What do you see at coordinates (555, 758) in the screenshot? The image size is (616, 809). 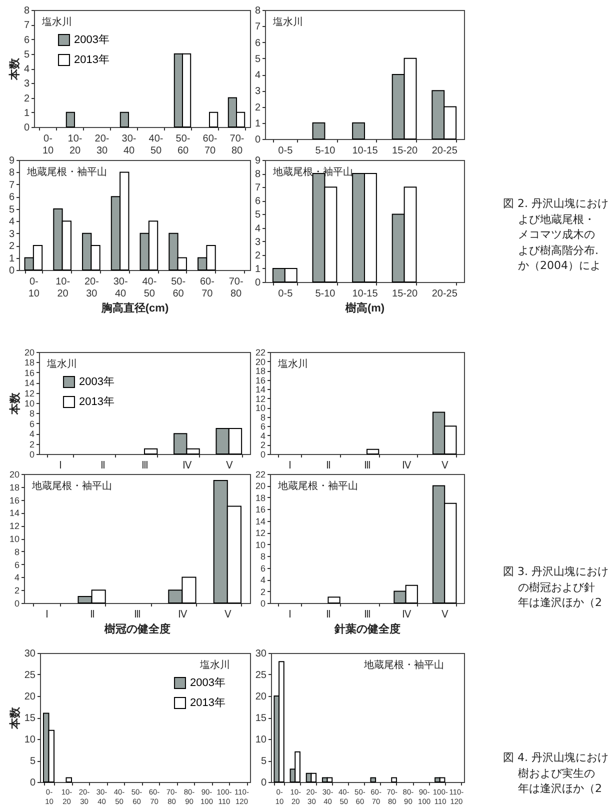 I see `caption: 図 4. 丹沢山塊におけ` at bounding box center [555, 758].